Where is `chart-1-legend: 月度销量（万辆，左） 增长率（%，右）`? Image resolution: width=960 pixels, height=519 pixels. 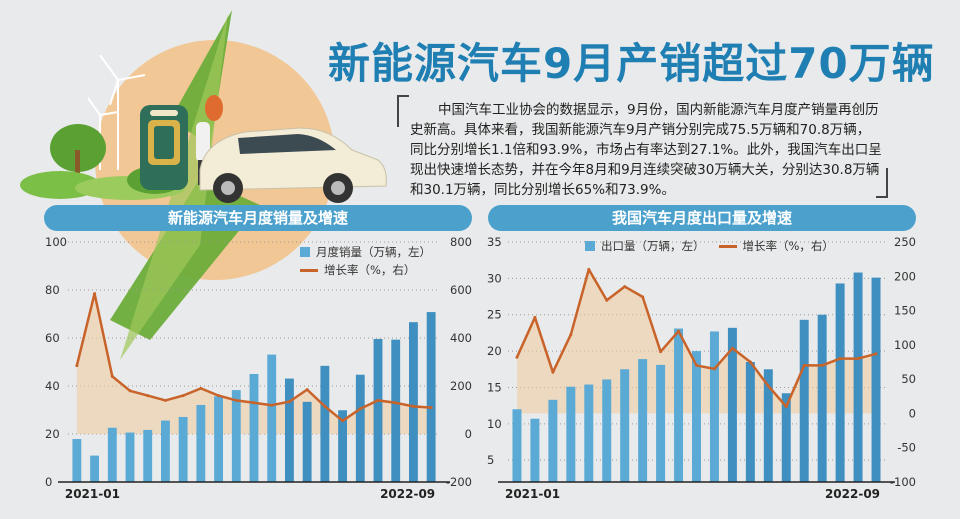
chart-1-legend: 月度销量（万辆，左） 增长率（%，右） is located at coordinates (365, 261).